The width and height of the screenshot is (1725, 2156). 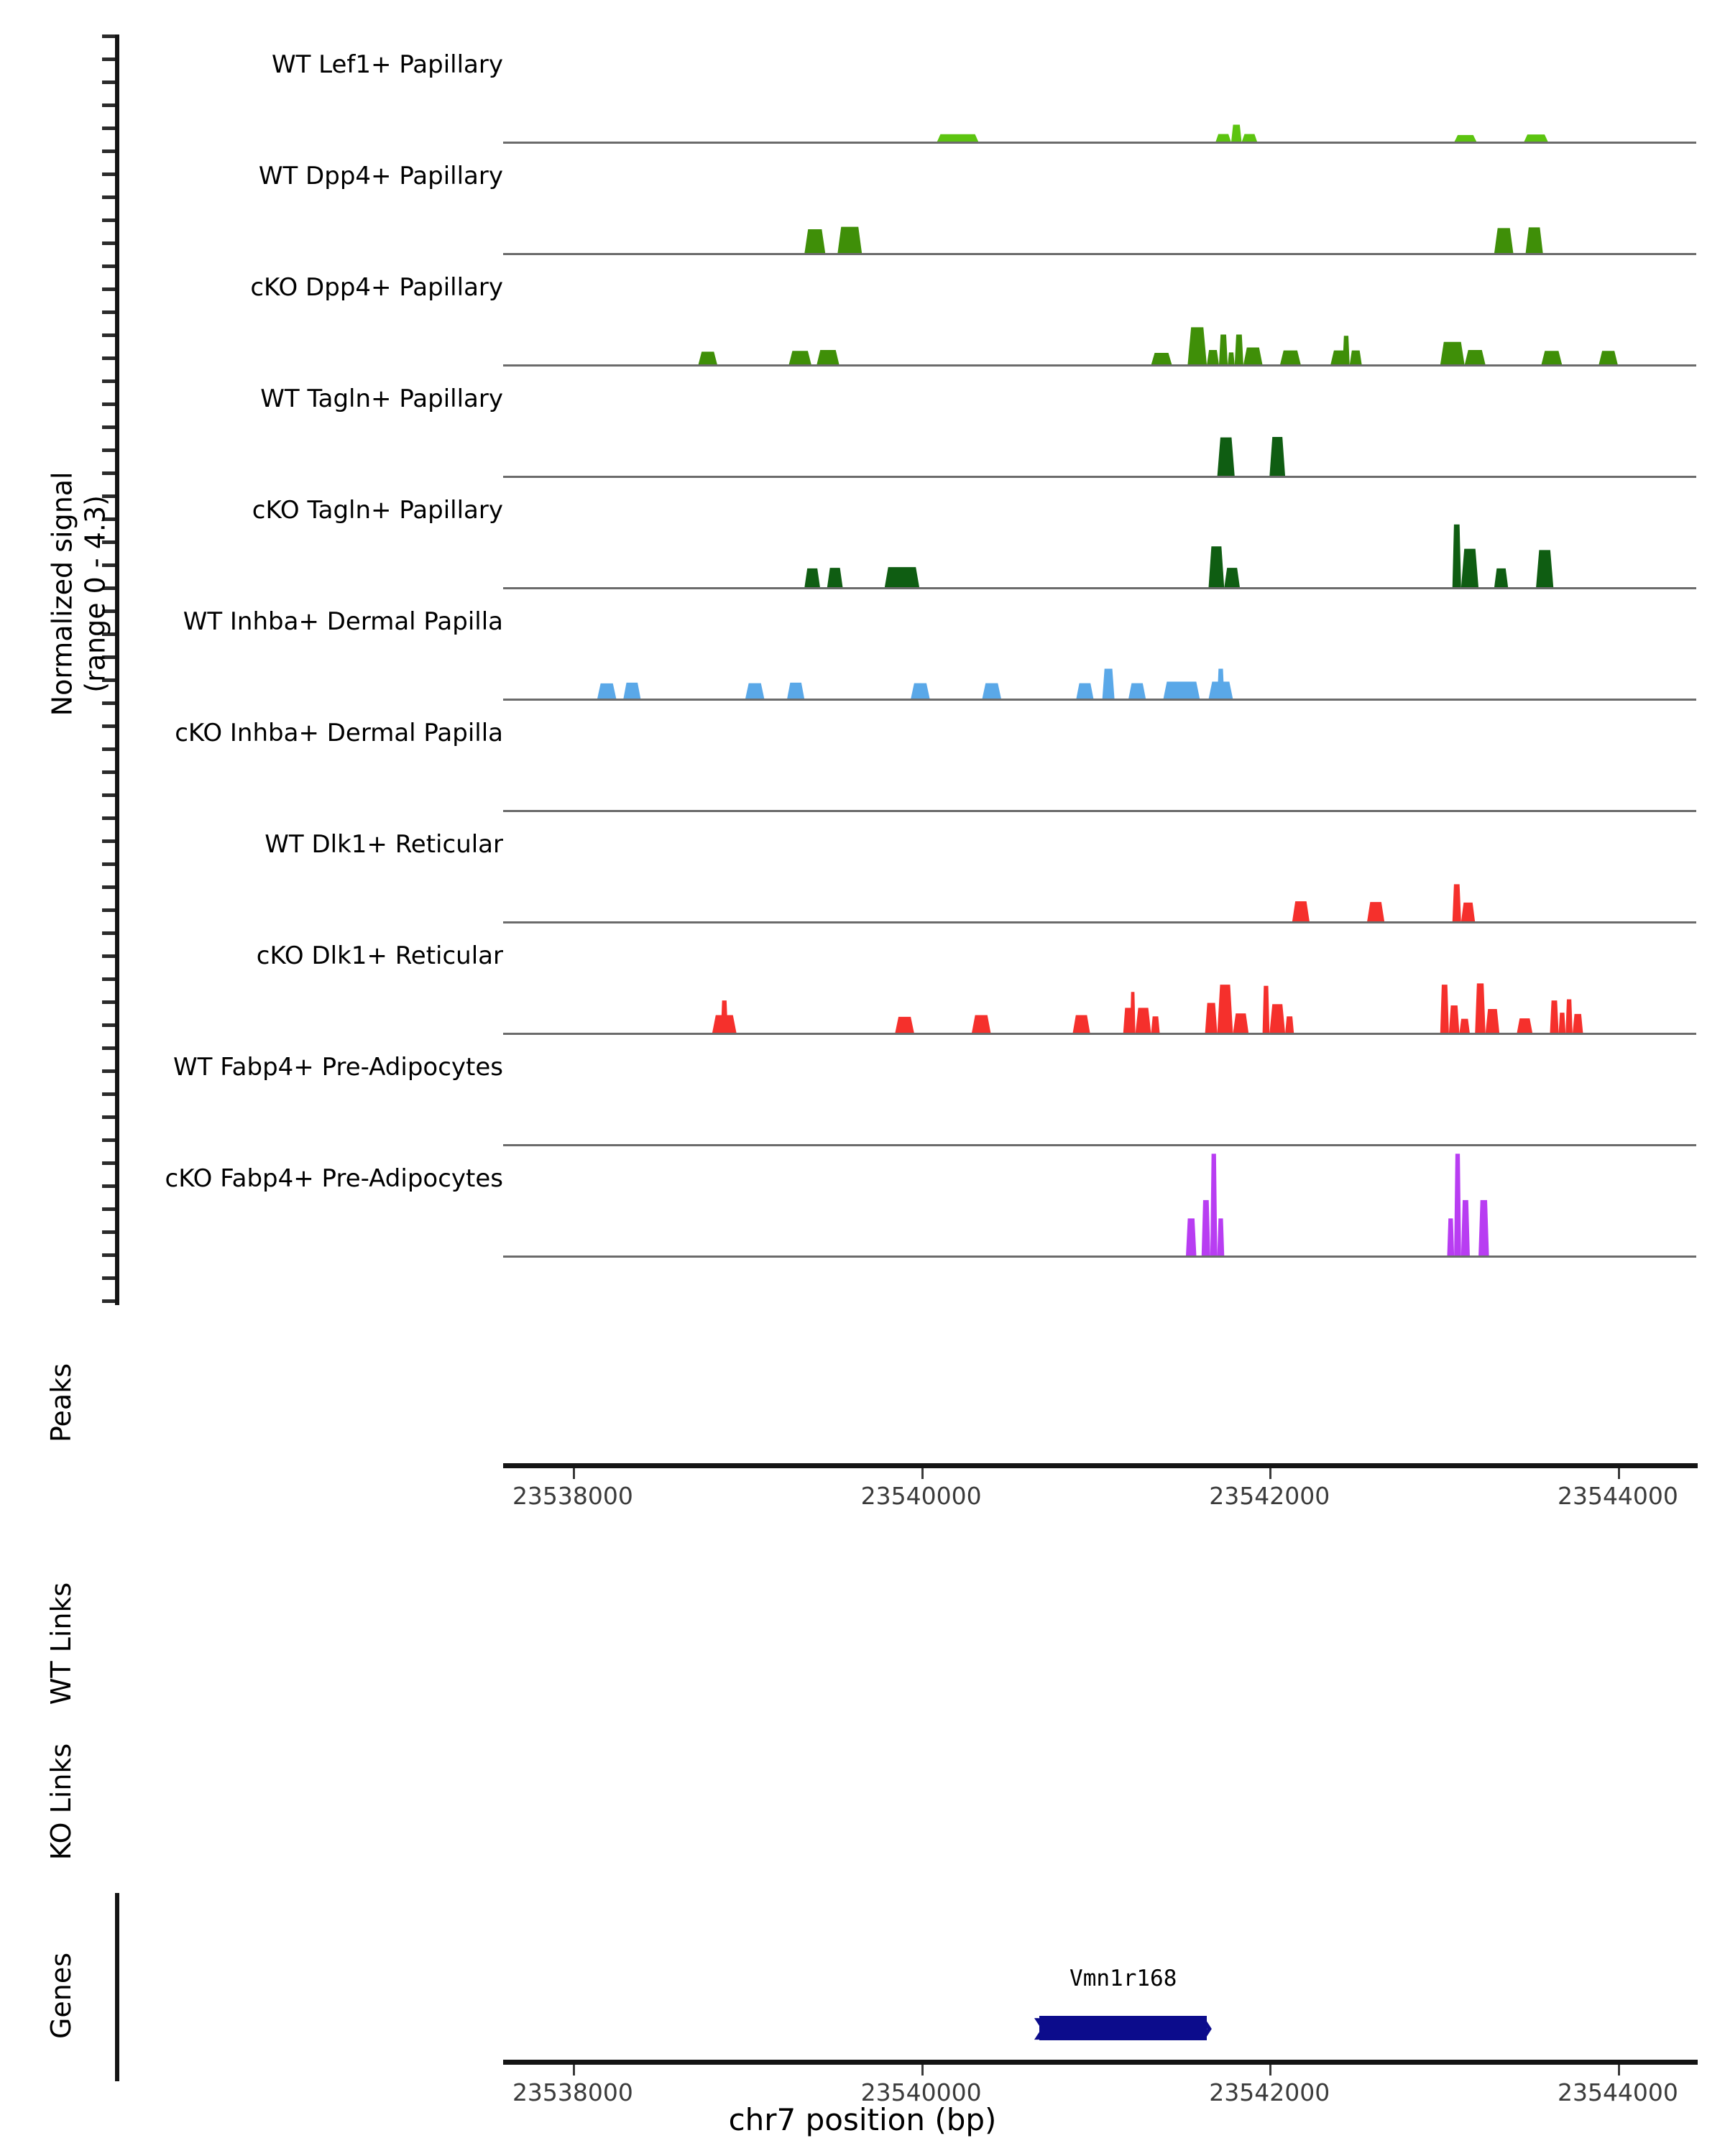 I want to click on track-label: WT Inhba+ Dermal Papilla, so click(x=343, y=621).